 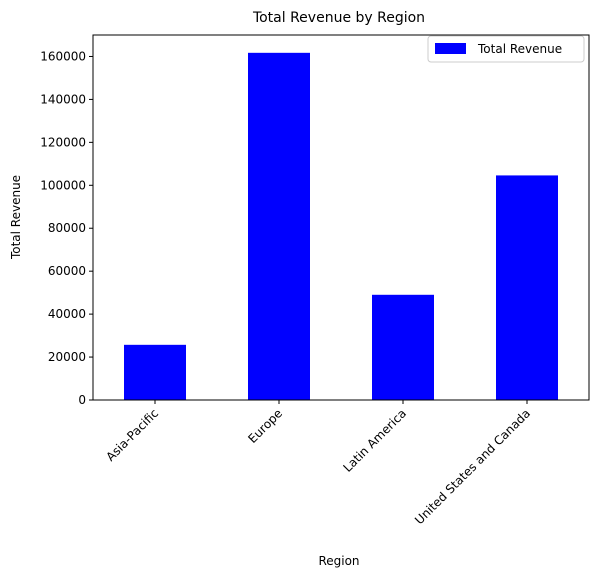 I want to click on bar-latin-america, so click(x=403, y=347).